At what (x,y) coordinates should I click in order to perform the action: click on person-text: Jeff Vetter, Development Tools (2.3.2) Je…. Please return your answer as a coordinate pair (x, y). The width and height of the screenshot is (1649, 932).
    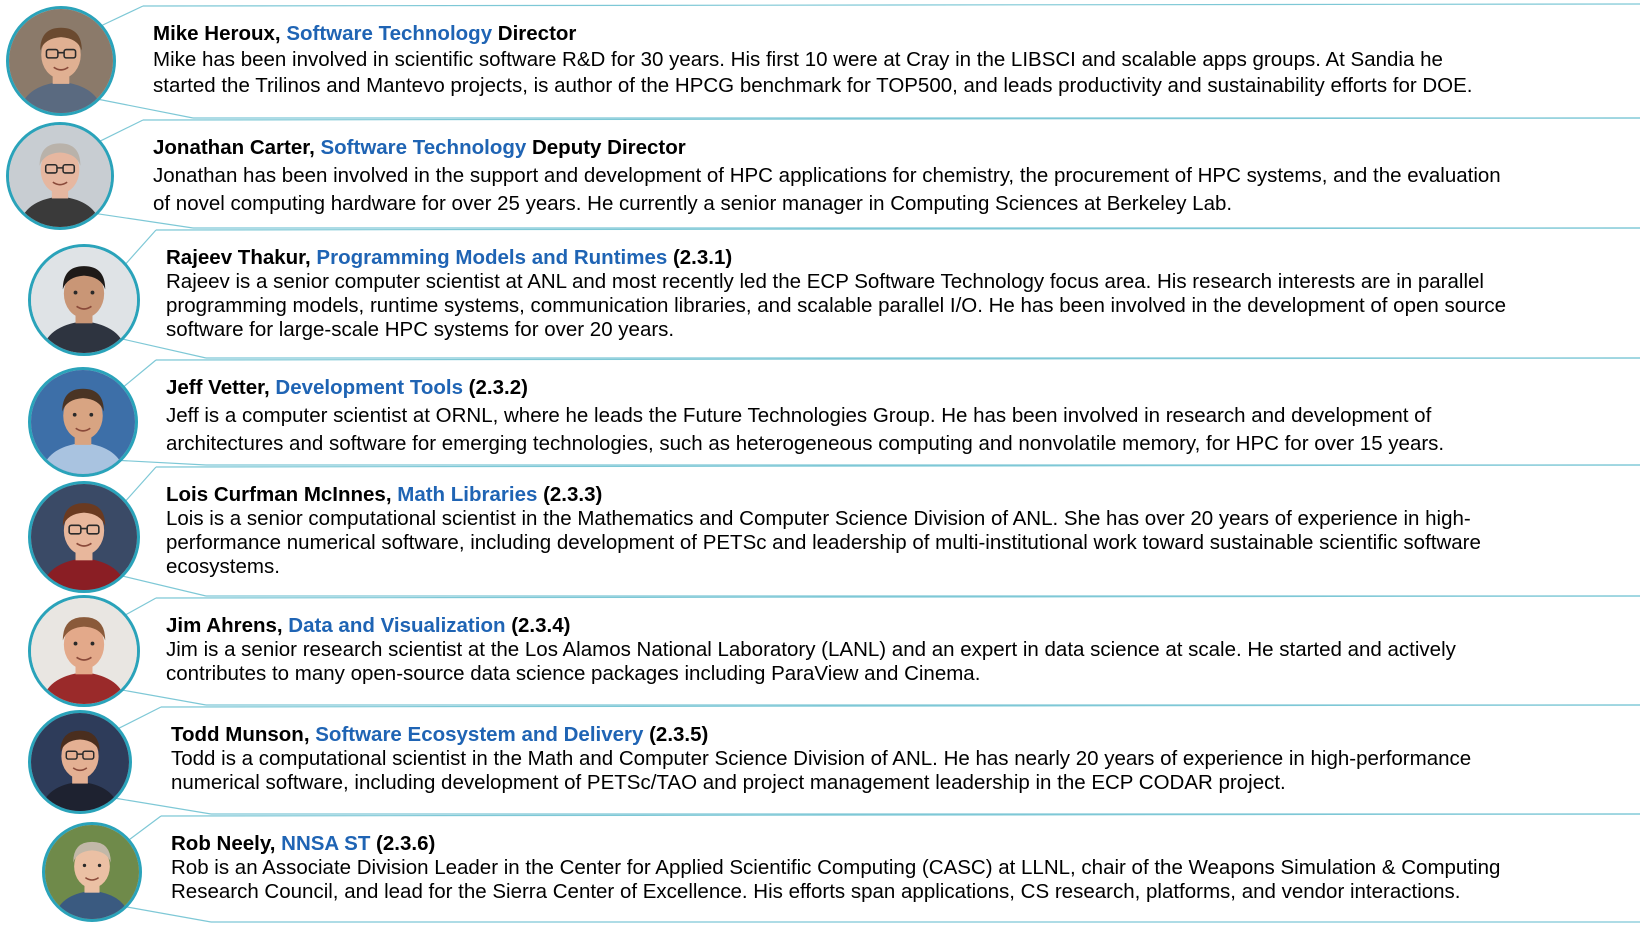
    Looking at the image, I should click on (805, 416).